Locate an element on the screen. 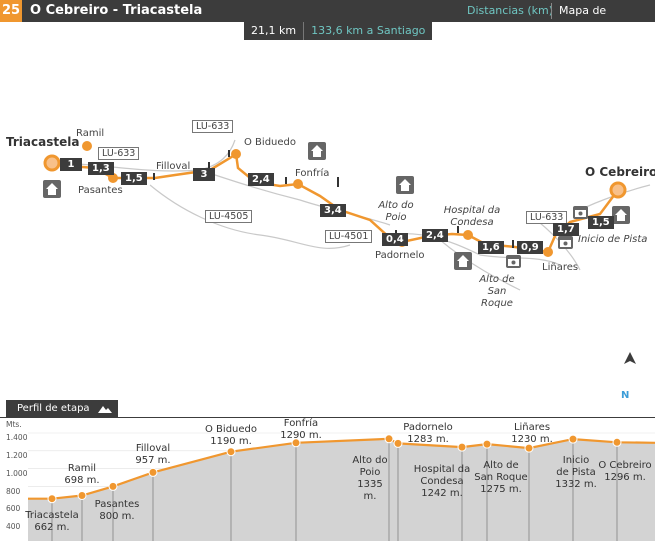 The image size is (655, 541). segment-distance: 1,7 is located at coordinates (566, 229).